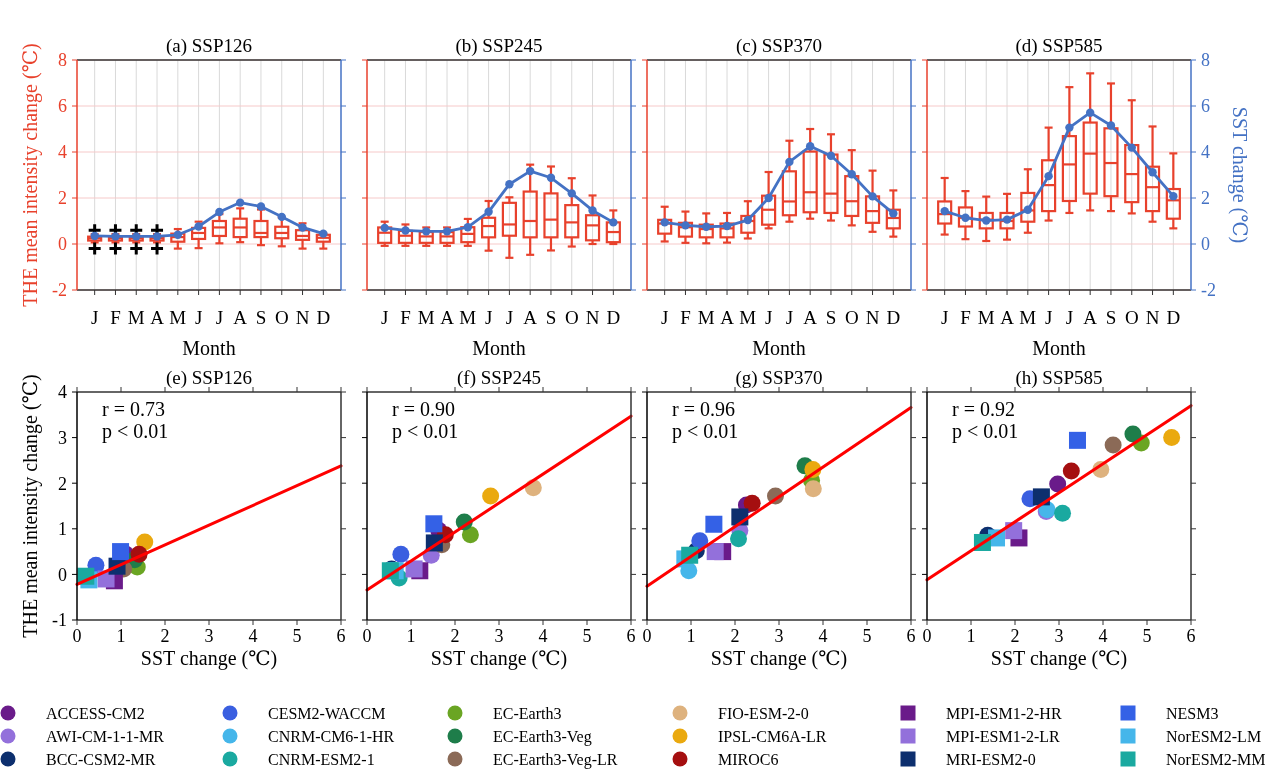 This screenshot has height=769, width=1287. What do you see at coordinates (62, 60) in the screenshot?
I see `y-tick-label: 8` at bounding box center [62, 60].